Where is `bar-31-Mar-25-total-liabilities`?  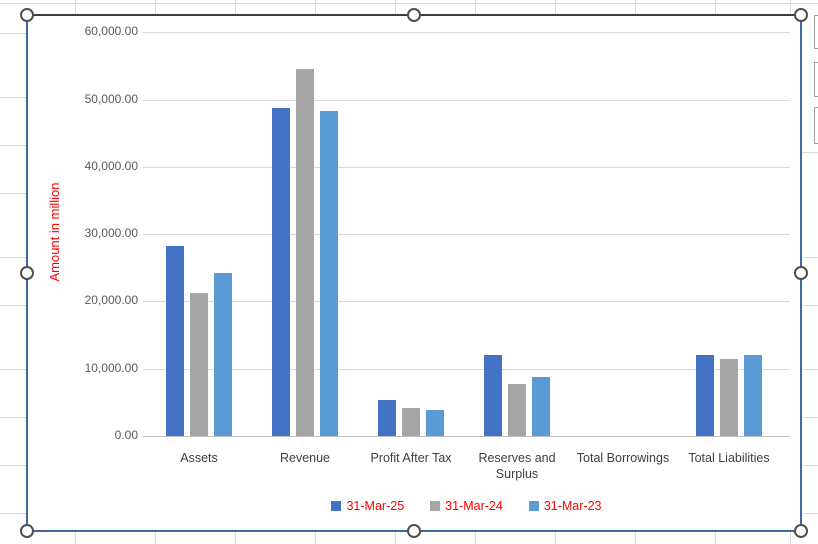
bar-31-Mar-25-total-liabilities is located at coordinates (705, 395).